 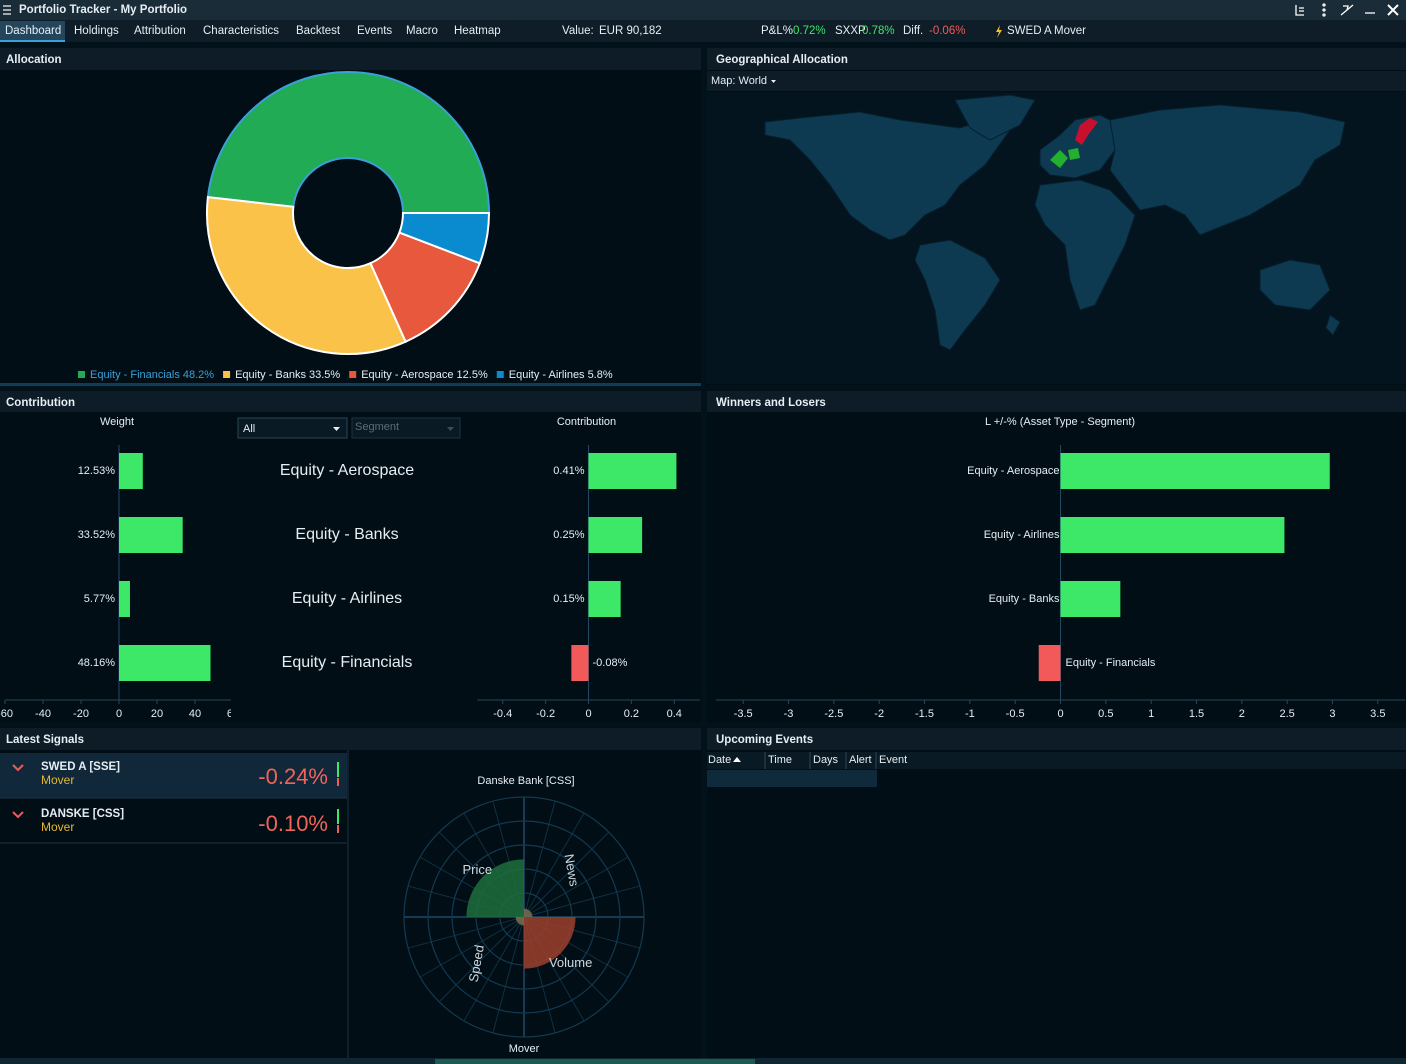 I want to click on x-tick-label: -0.2, so click(x=545, y=714).